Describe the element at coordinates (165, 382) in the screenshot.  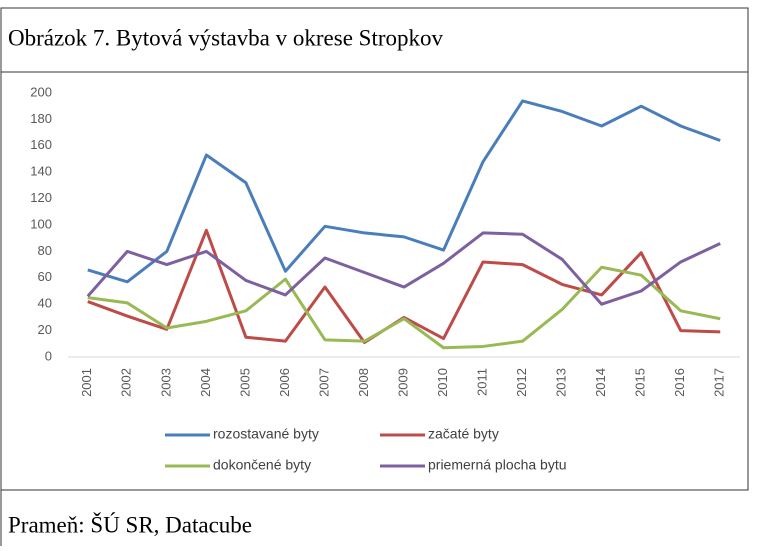
I see `x-tick-label: 2003` at that location.